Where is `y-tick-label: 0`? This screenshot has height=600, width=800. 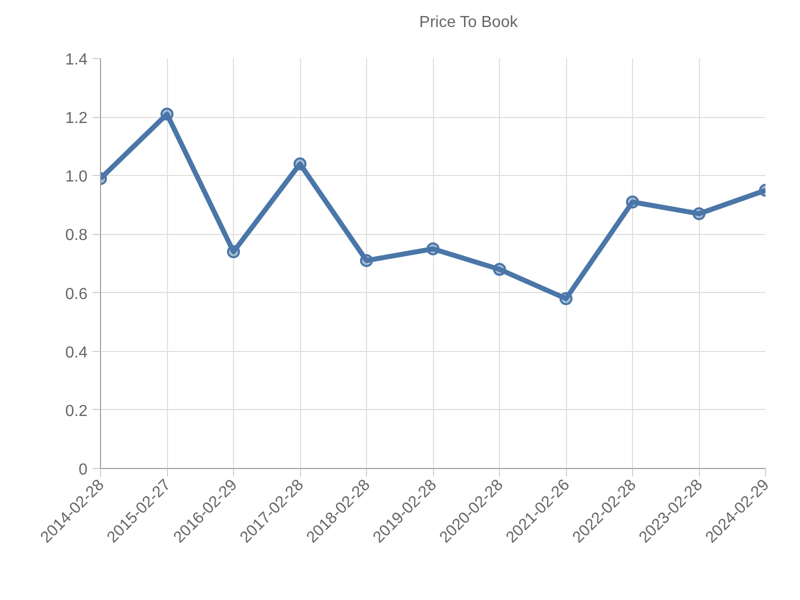
y-tick-label: 0 is located at coordinates (83, 470).